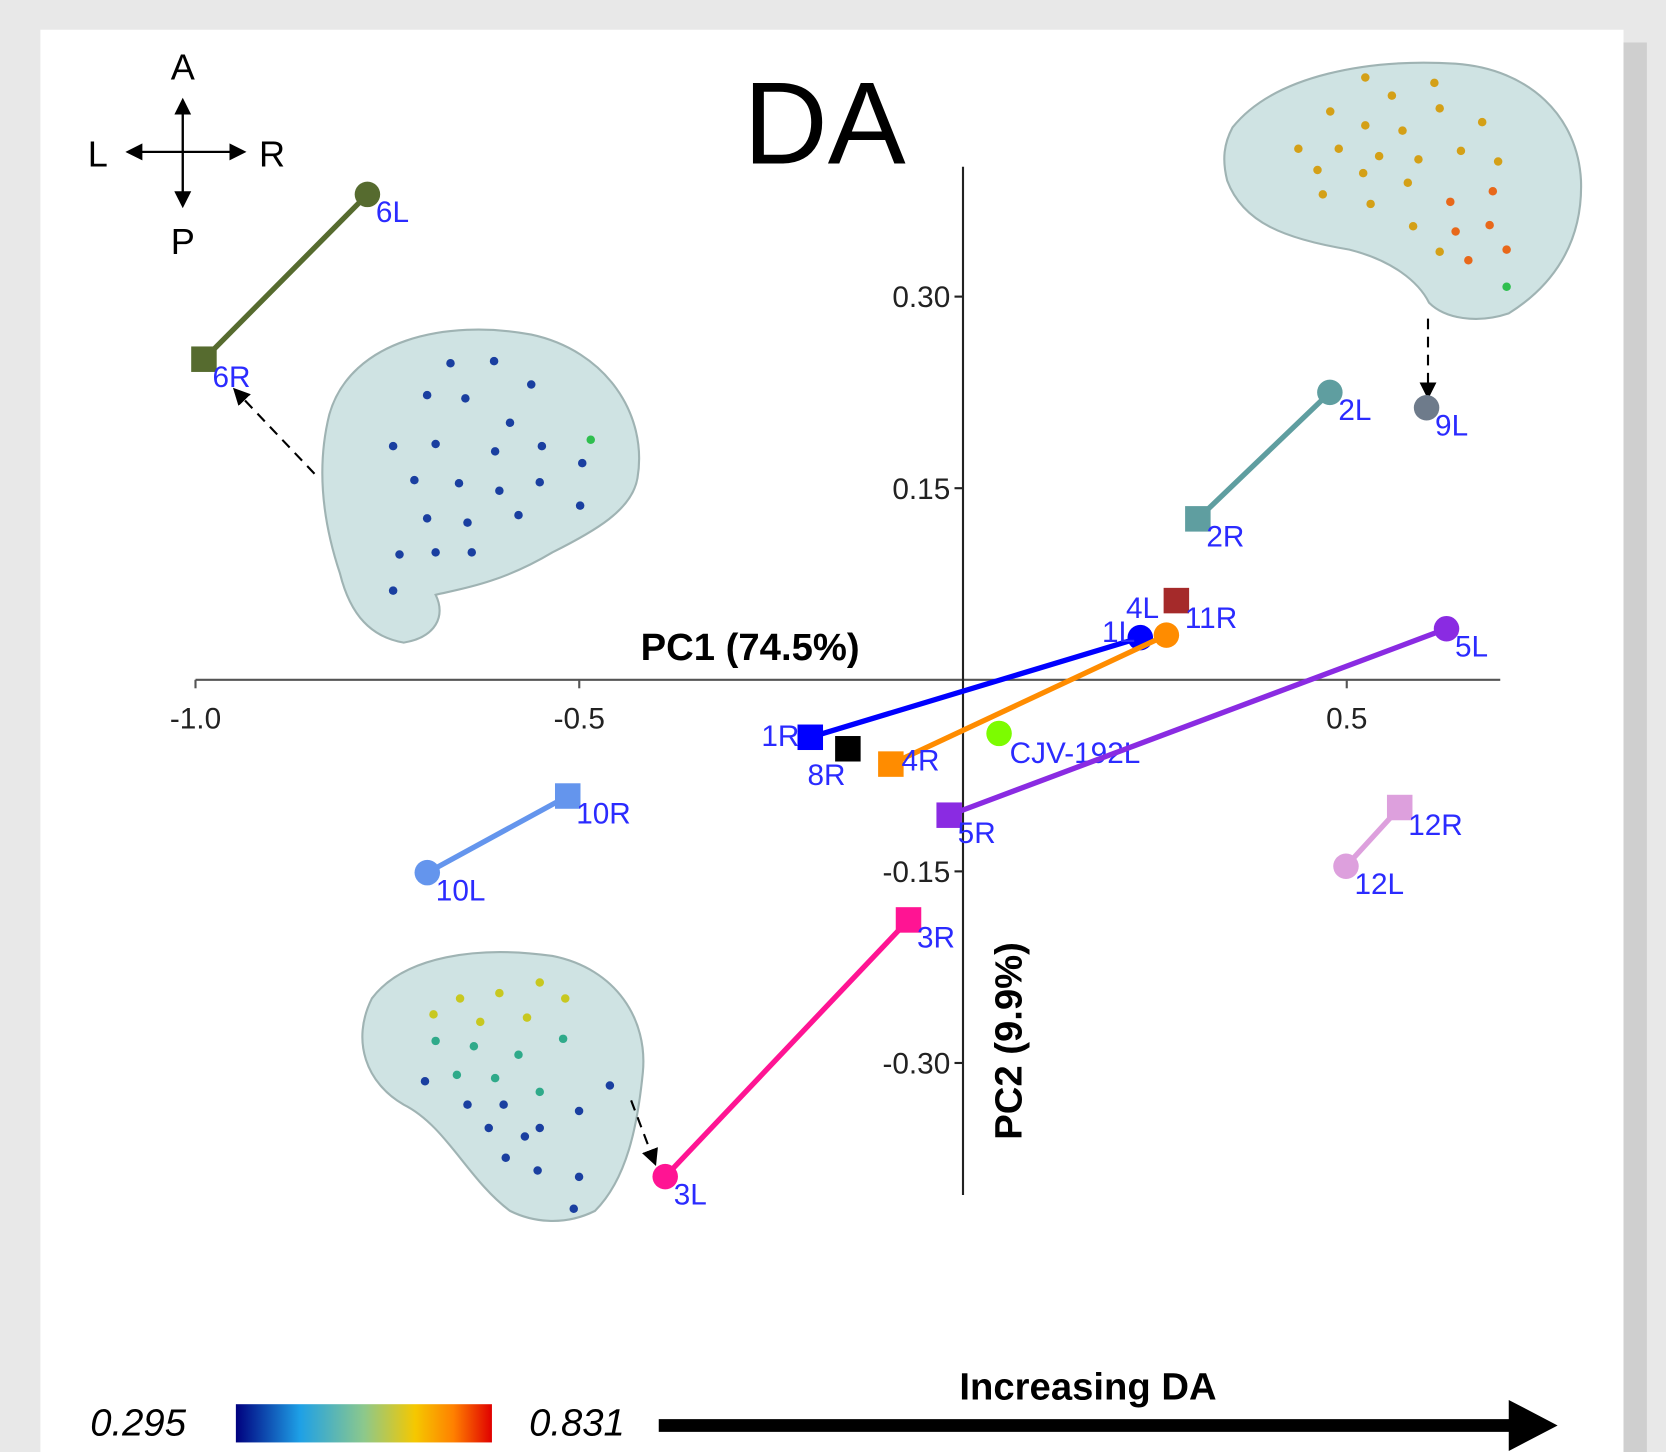  What do you see at coordinates (183, 241) in the screenshot?
I see `compass-p: P` at bounding box center [183, 241].